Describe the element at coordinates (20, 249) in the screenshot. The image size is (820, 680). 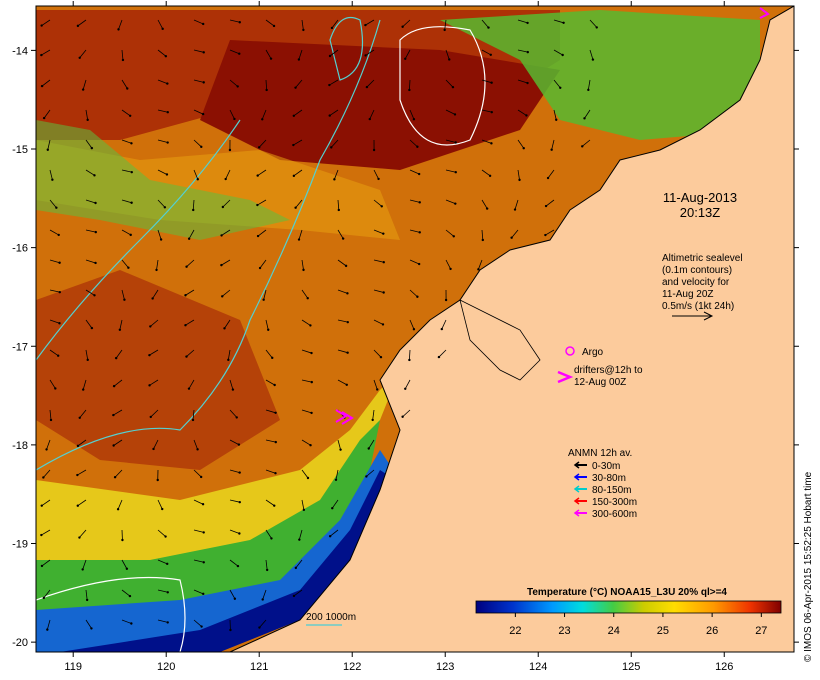
I see `y-tick-label: -16` at that location.